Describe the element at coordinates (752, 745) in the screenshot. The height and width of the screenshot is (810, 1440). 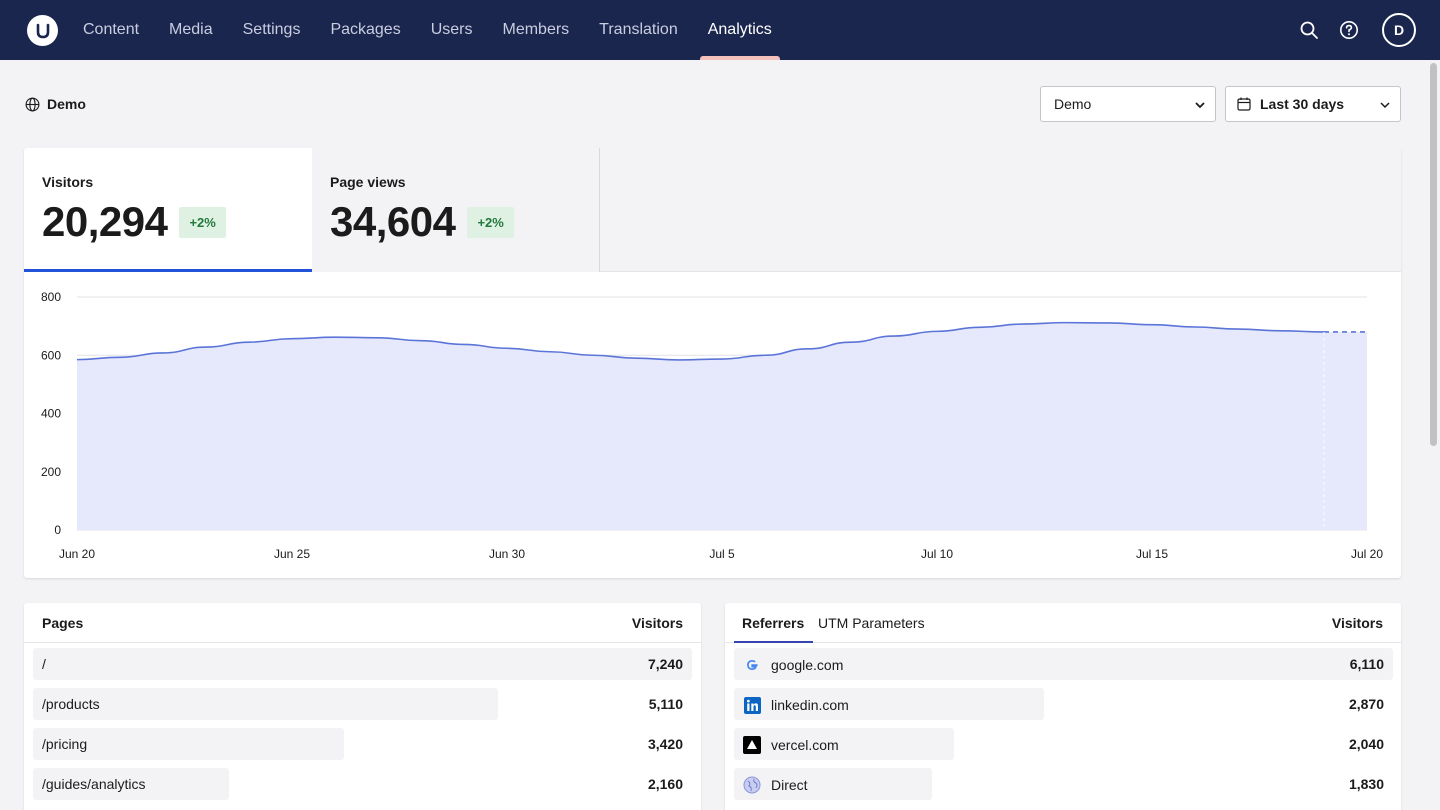
I see `vercel-icon` at that location.